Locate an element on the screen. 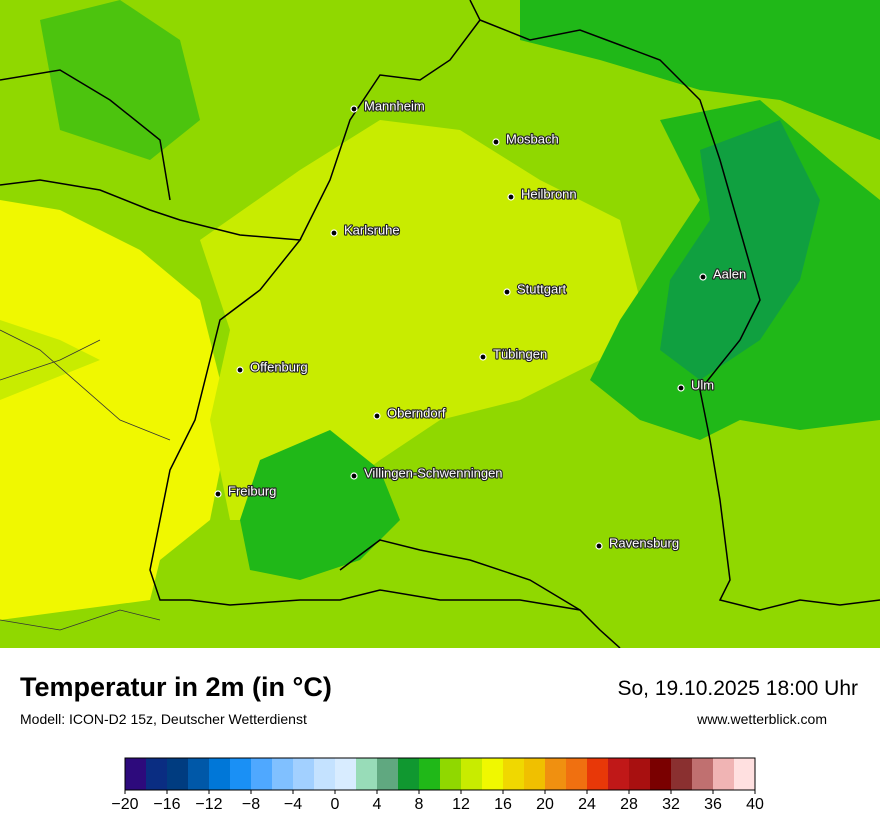 The height and width of the screenshot is (830, 880). city-label: Karlsruhe is located at coordinates (372, 229).